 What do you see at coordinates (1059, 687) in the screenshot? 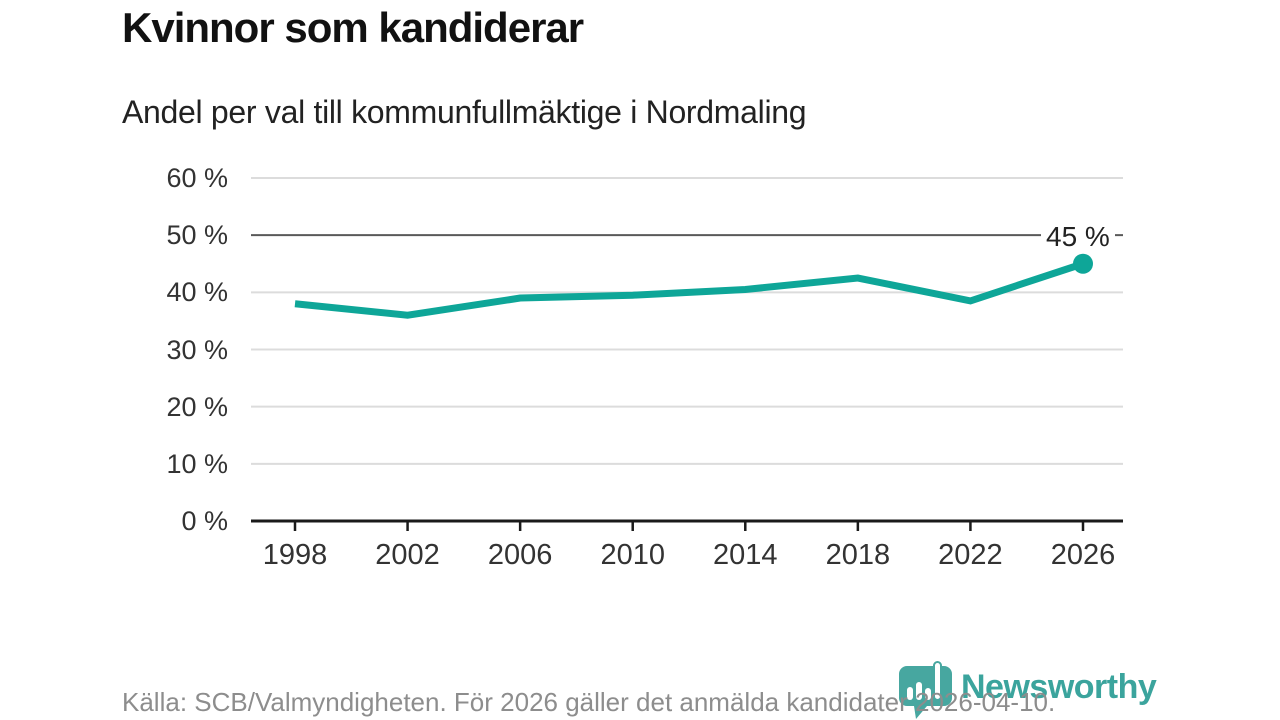
I see `newsworthy-wordmark: Newsworthy` at bounding box center [1059, 687].